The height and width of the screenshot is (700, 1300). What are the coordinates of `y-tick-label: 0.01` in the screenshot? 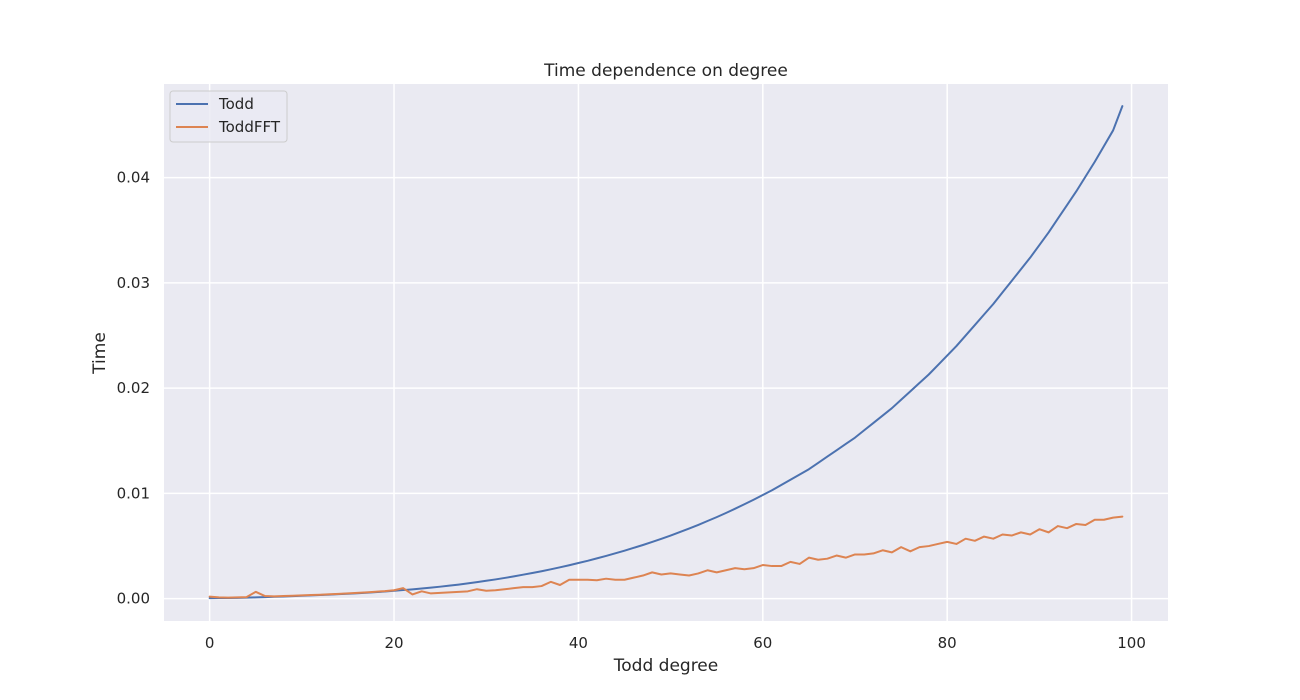 It's located at (133, 493).